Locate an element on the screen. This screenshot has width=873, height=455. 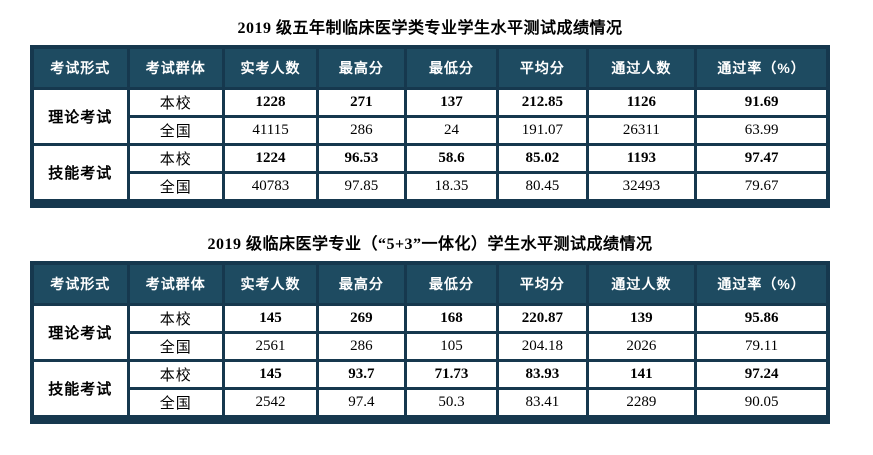
value-cell: 97.47 is located at coordinates (761, 158).